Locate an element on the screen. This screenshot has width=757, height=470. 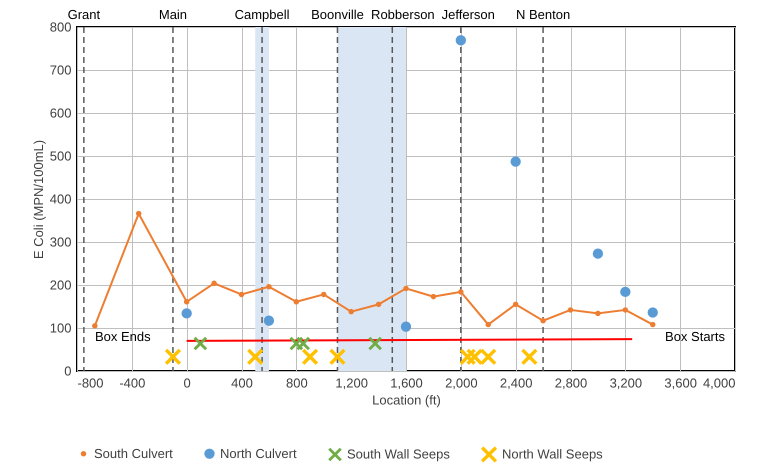
ref-line-label: Robberson is located at coordinates (403, 14).